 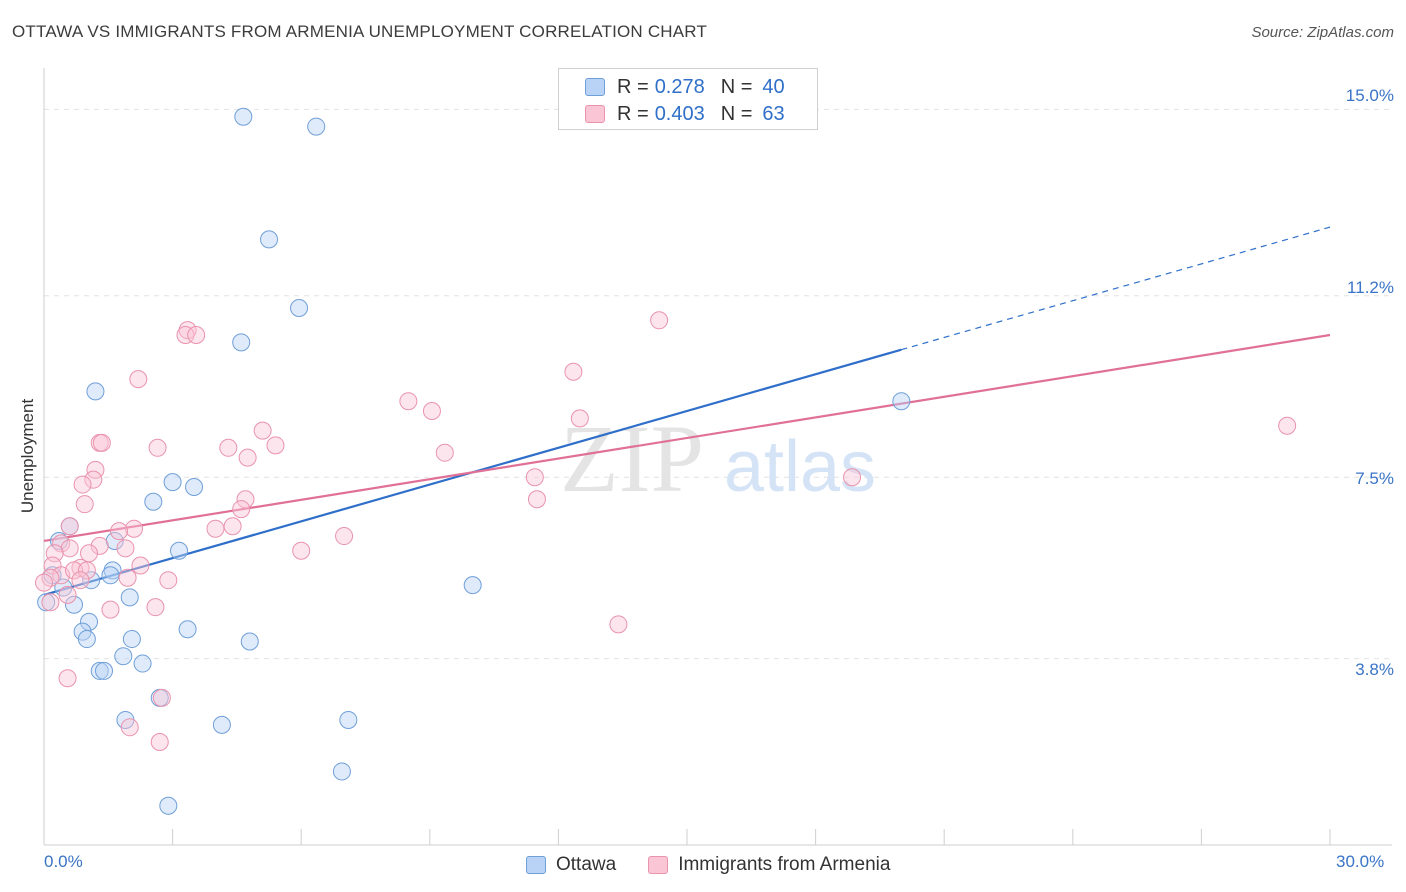 I want to click on legend-item-armenia: Immigrants from Armenia, so click(x=769, y=865).